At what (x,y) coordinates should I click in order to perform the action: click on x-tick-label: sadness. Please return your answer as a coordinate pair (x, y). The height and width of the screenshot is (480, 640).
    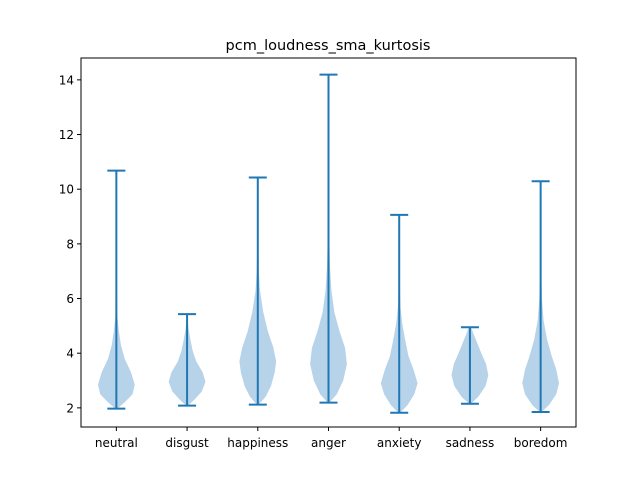
    Looking at the image, I should click on (470, 443).